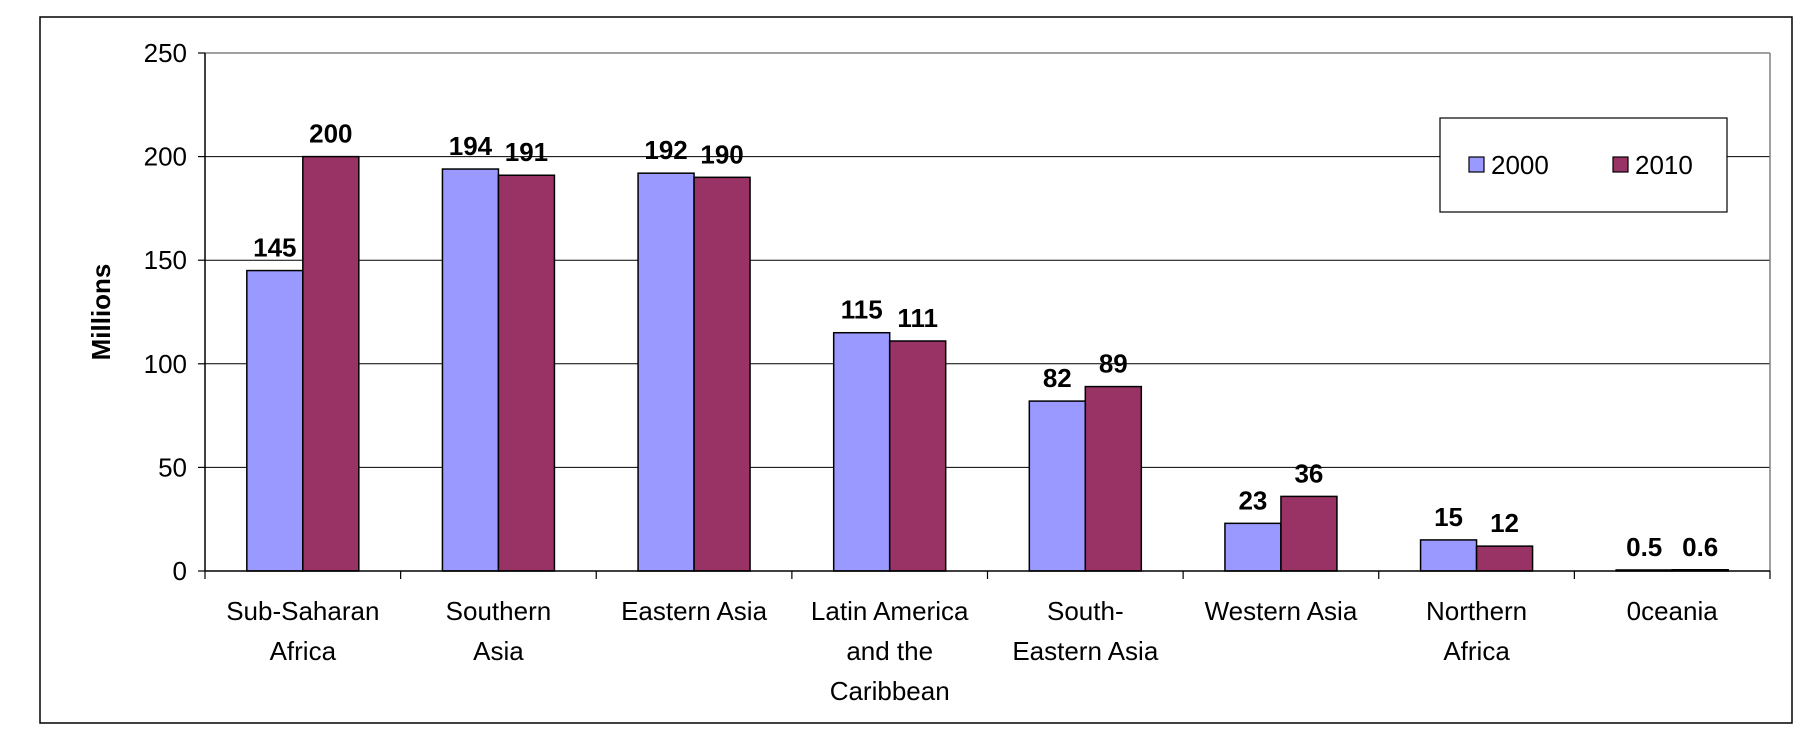  I want to click on x-tick-label-line: Latin America, so click(890, 611).